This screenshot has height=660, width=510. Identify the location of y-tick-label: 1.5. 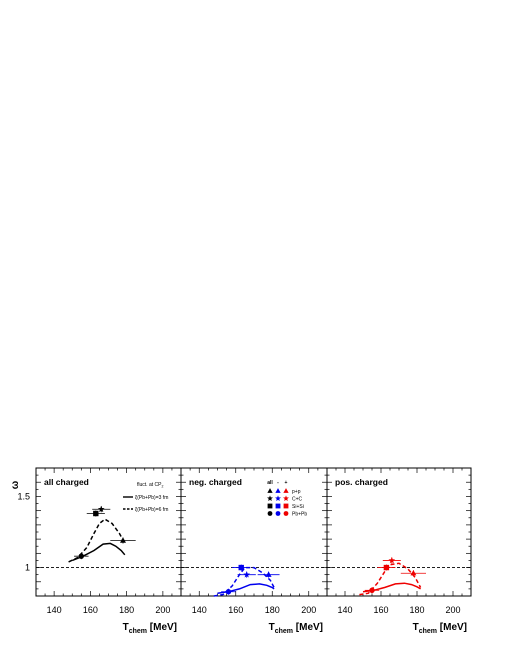
(23, 496).